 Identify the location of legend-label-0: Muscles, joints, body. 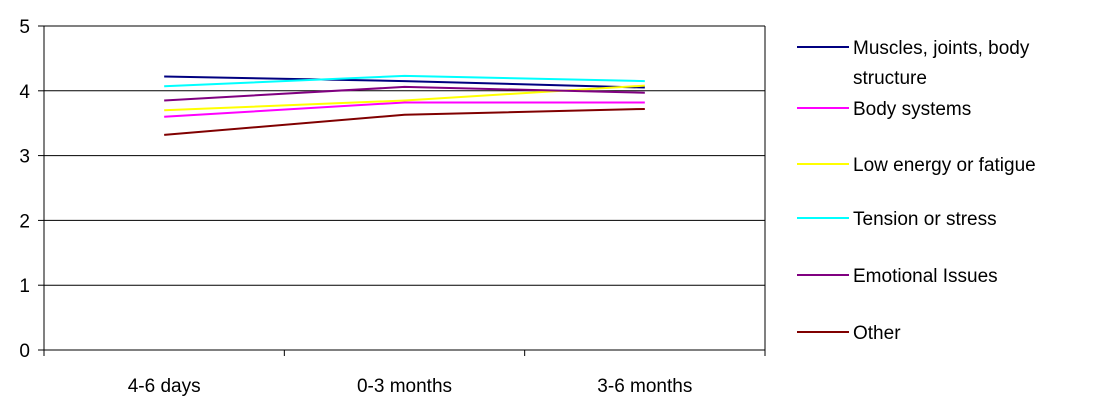
(941, 48).